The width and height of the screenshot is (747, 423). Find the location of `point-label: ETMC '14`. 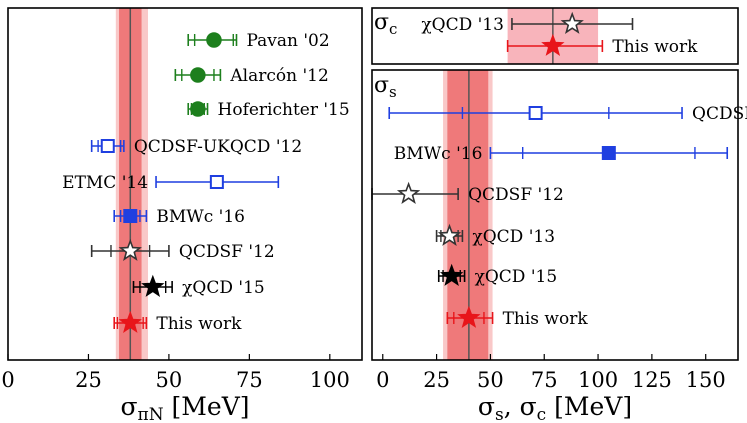

point-label: ETMC '14 is located at coordinates (105, 183).